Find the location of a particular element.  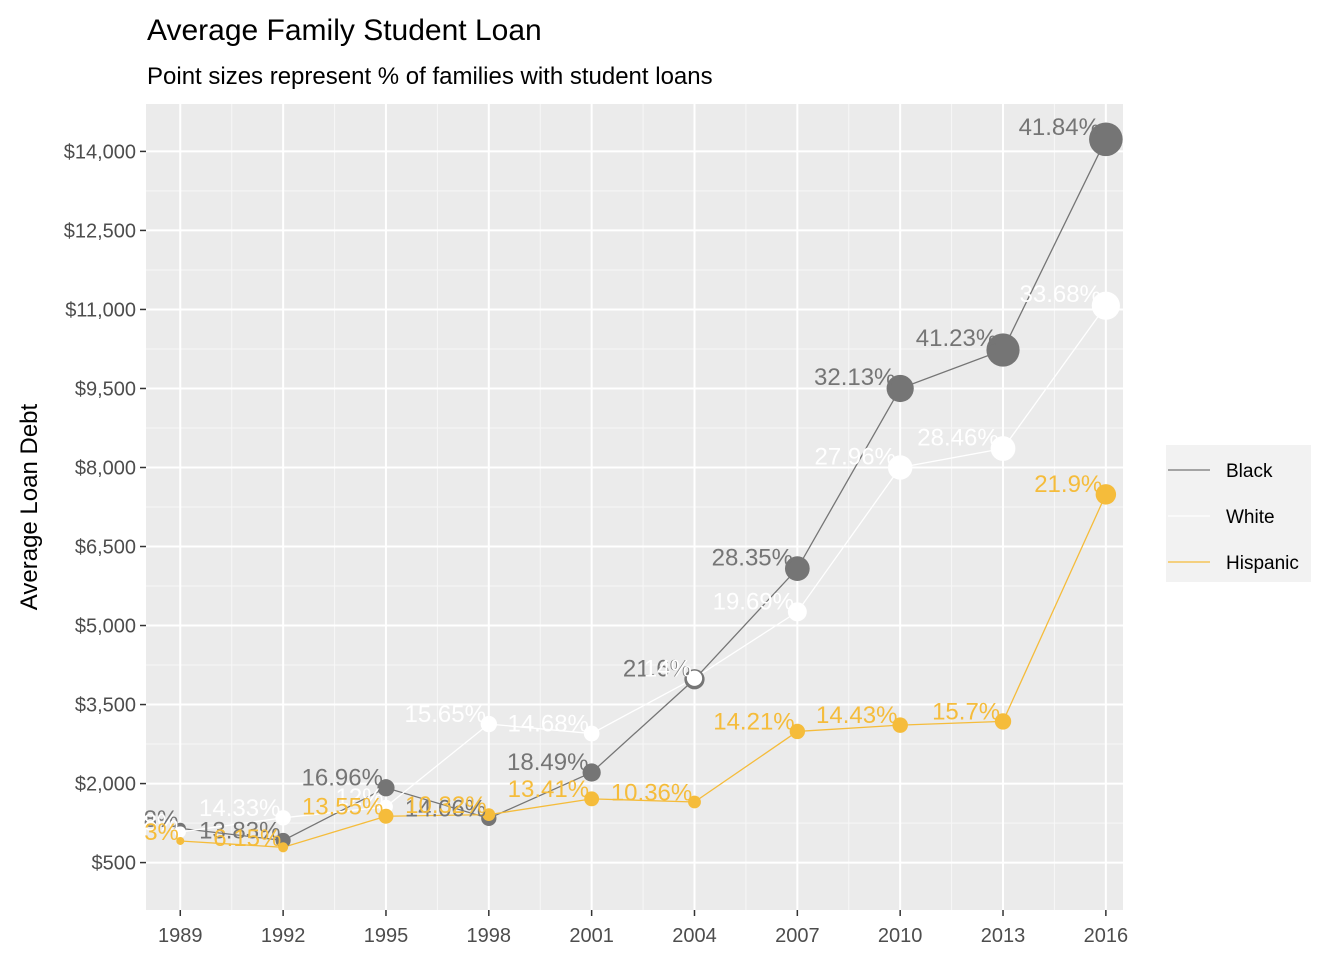

x-tick-label: 1995 is located at coordinates (386, 936).